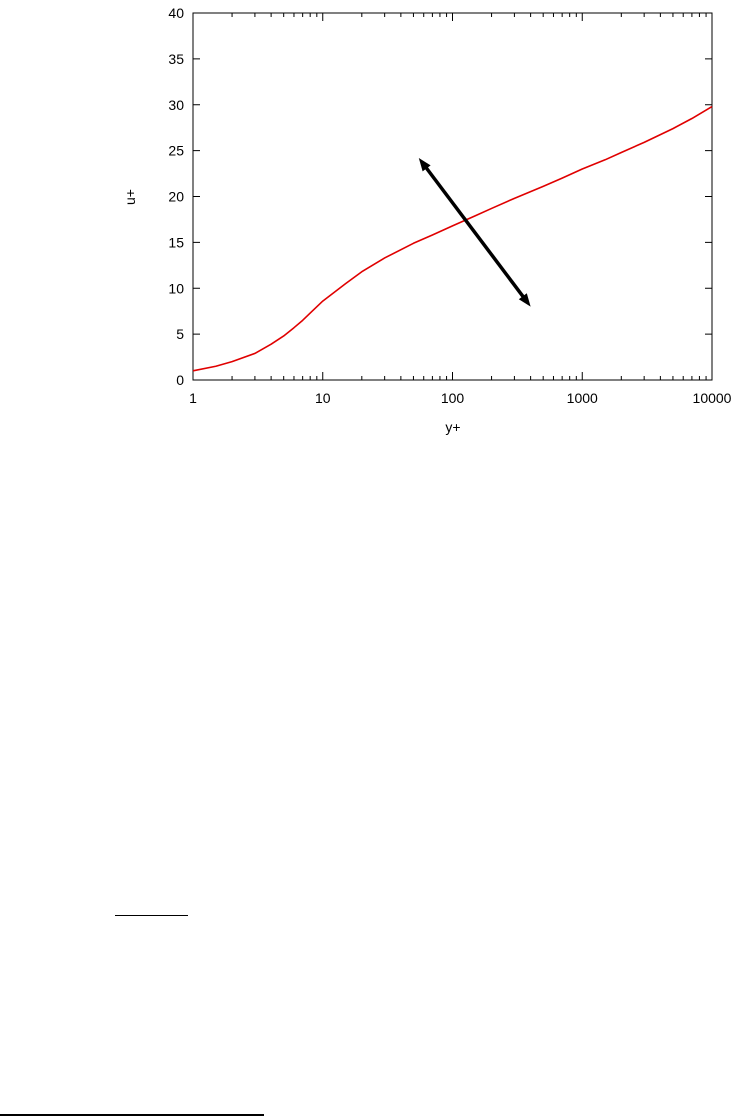 The image size is (751, 1118). I want to click on footnote-rule-short, so click(151, 915).